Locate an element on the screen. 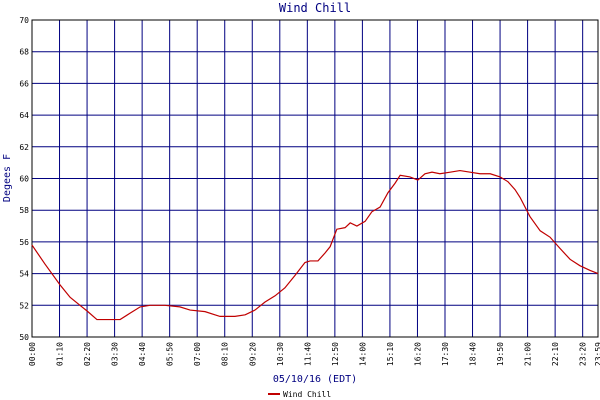 This screenshot has width=600, height=400. y-tick-label: 56 is located at coordinates (24, 242).